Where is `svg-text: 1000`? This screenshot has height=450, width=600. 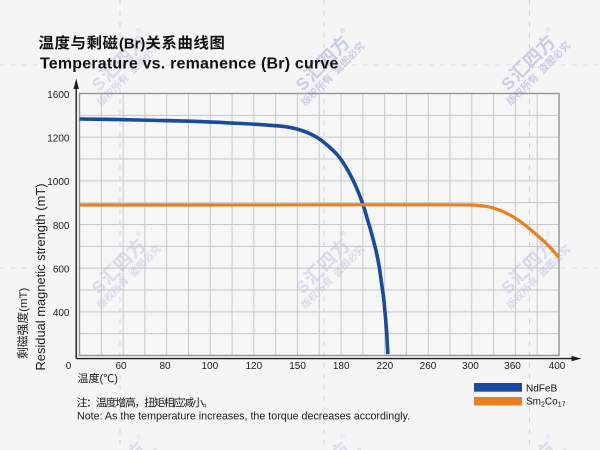
svg-text: 1000 is located at coordinates (58, 182).